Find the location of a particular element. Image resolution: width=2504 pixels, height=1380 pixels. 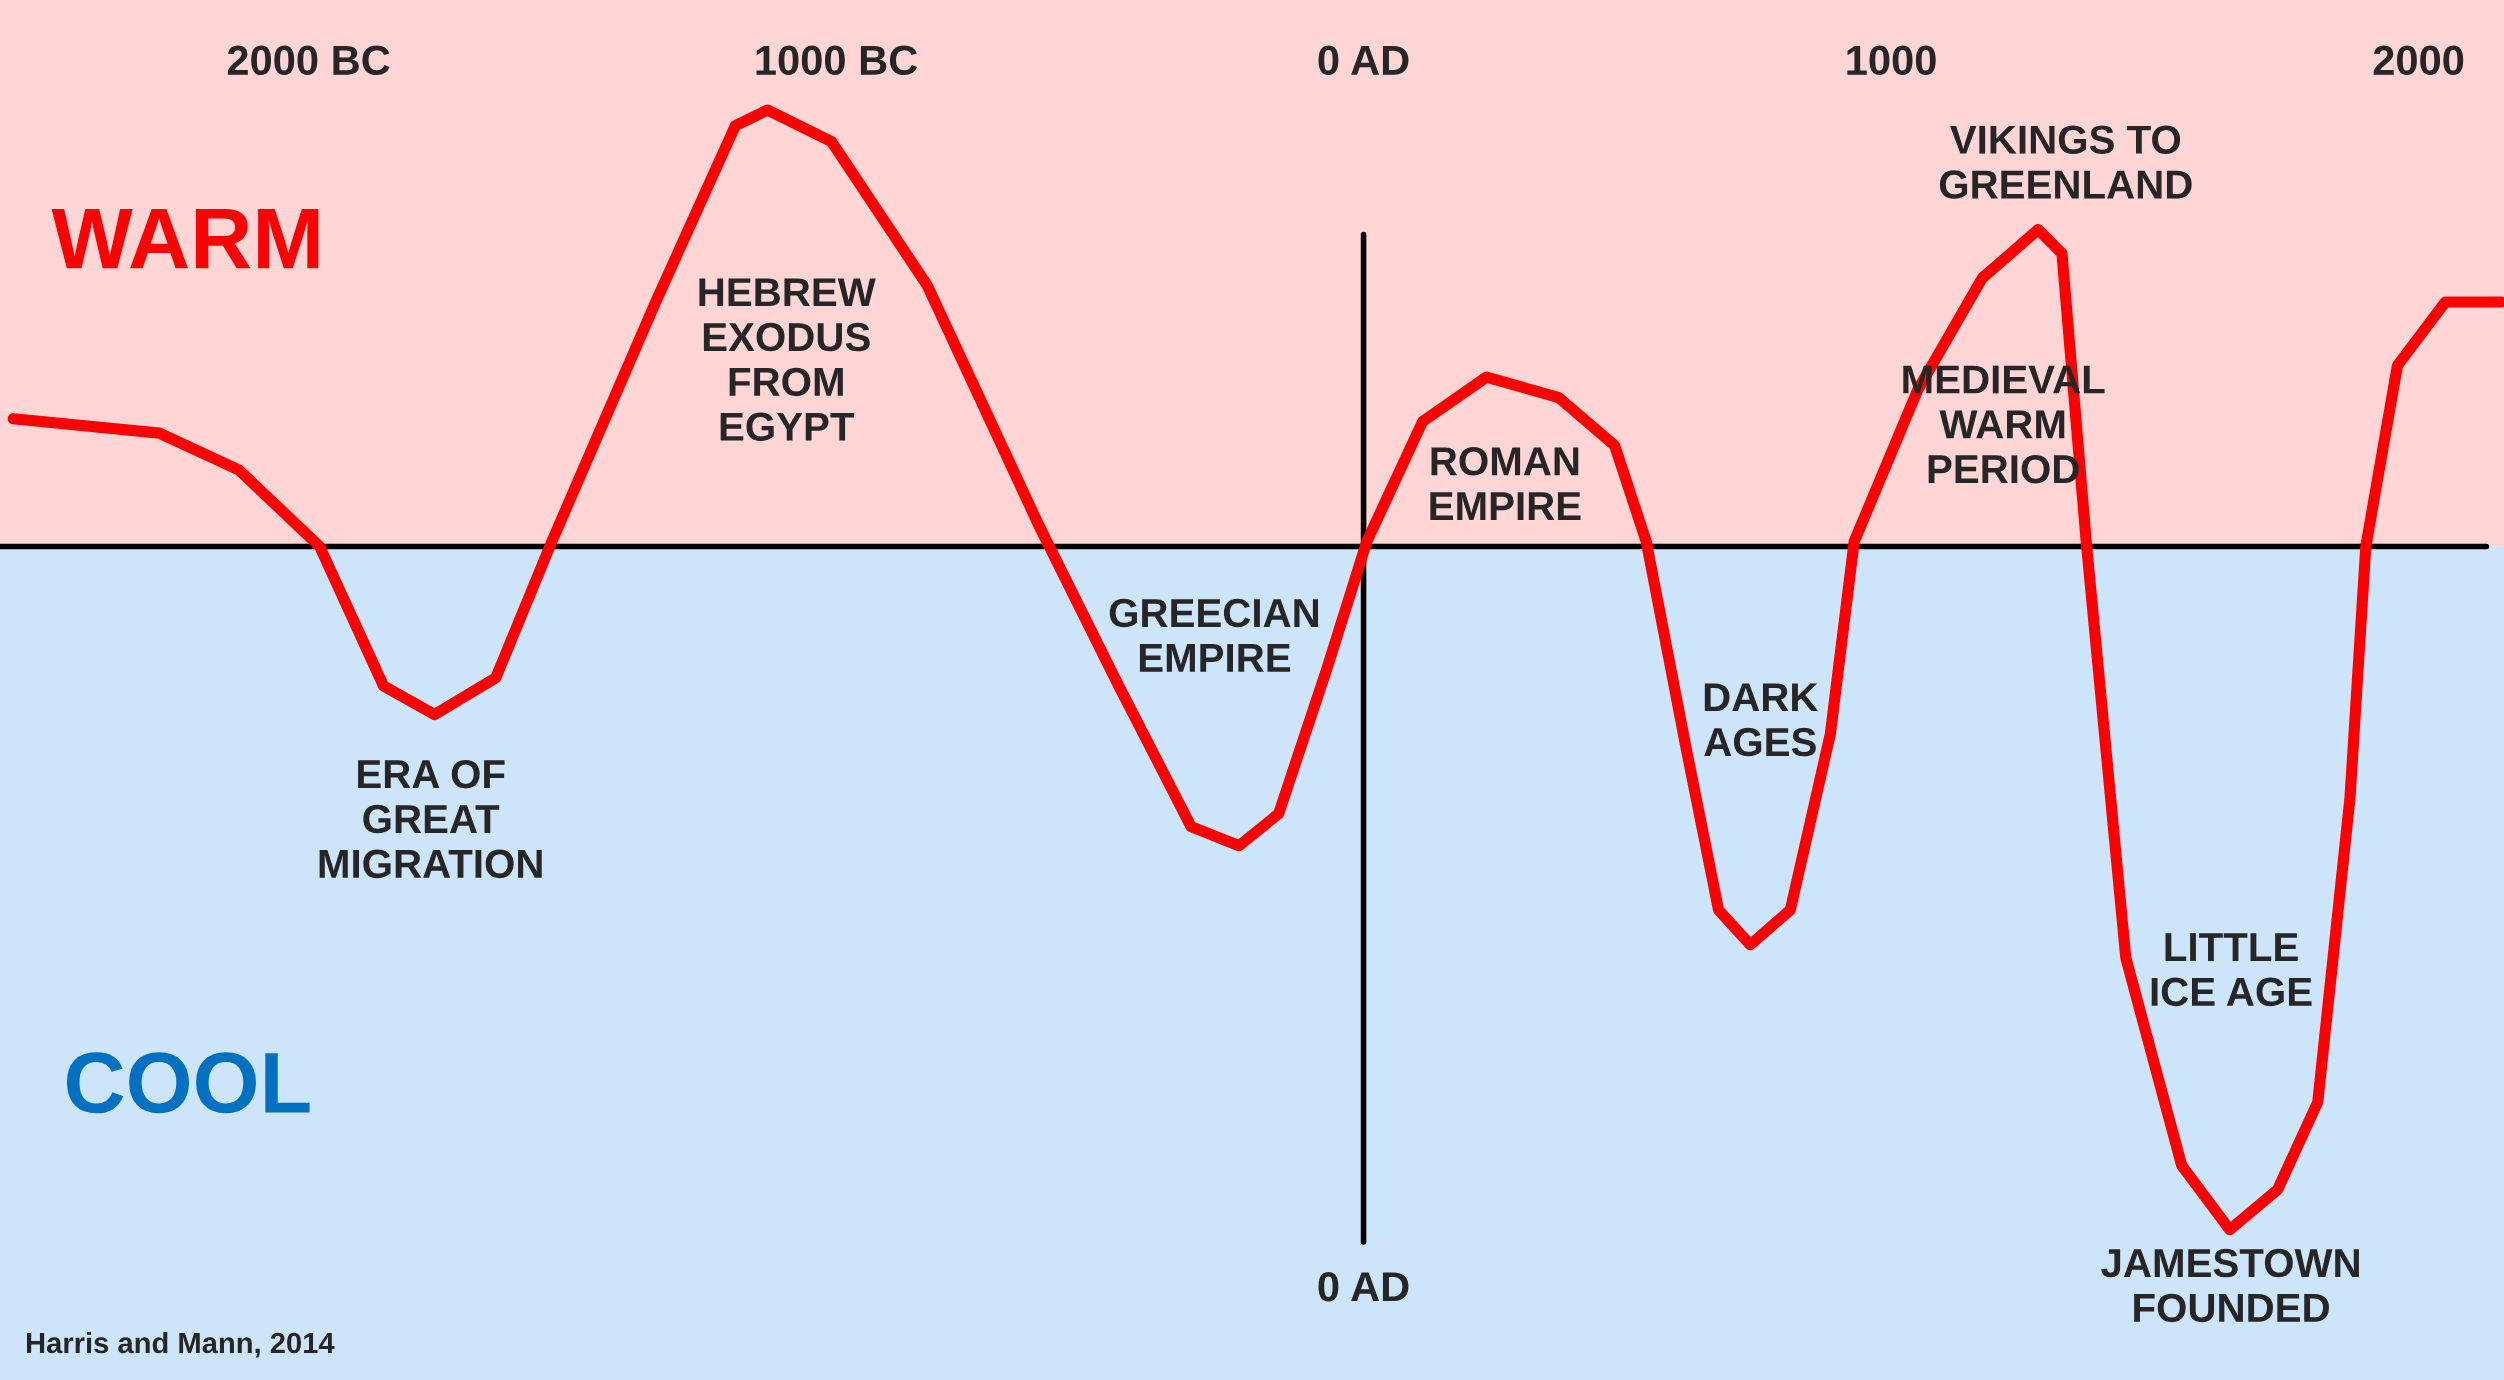

band-label: WARM is located at coordinates (185, 238).